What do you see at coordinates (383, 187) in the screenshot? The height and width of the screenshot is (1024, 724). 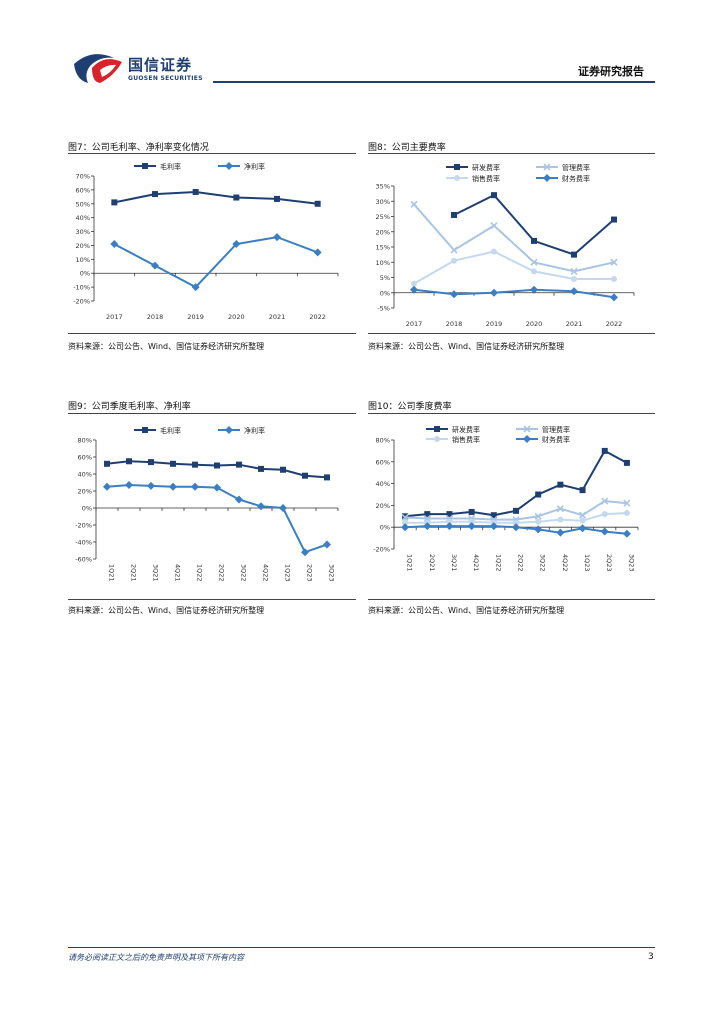 I see `y-tick-label: 35%` at bounding box center [383, 187].